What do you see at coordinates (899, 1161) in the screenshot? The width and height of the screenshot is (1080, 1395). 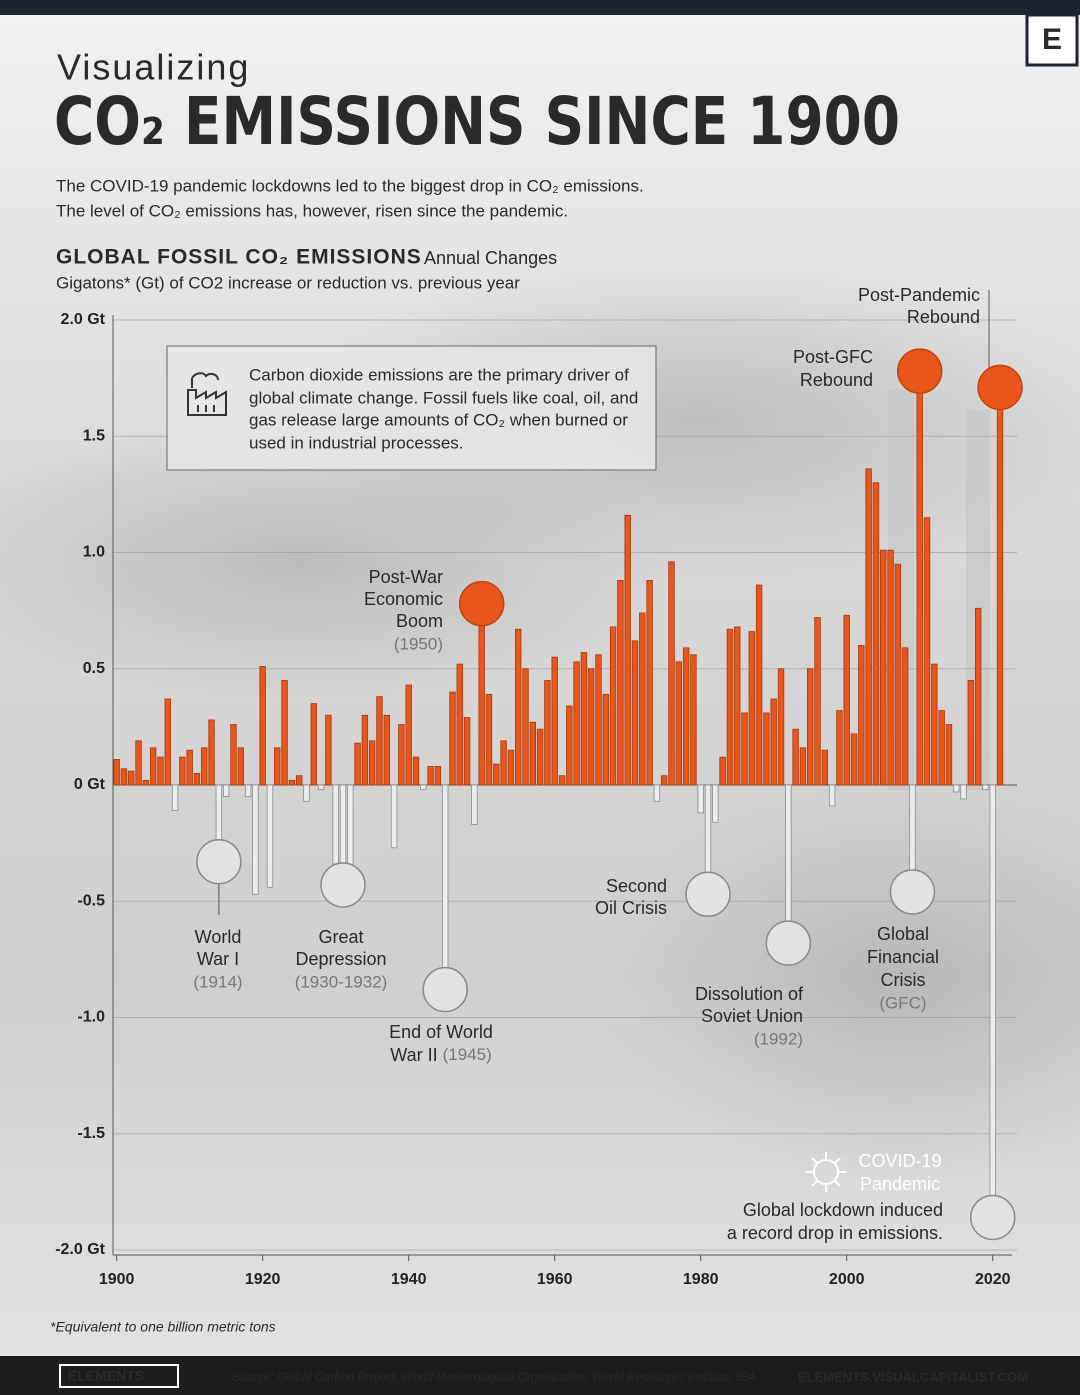 I see `annotation: COVID-19` at bounding box center [899, 1161].